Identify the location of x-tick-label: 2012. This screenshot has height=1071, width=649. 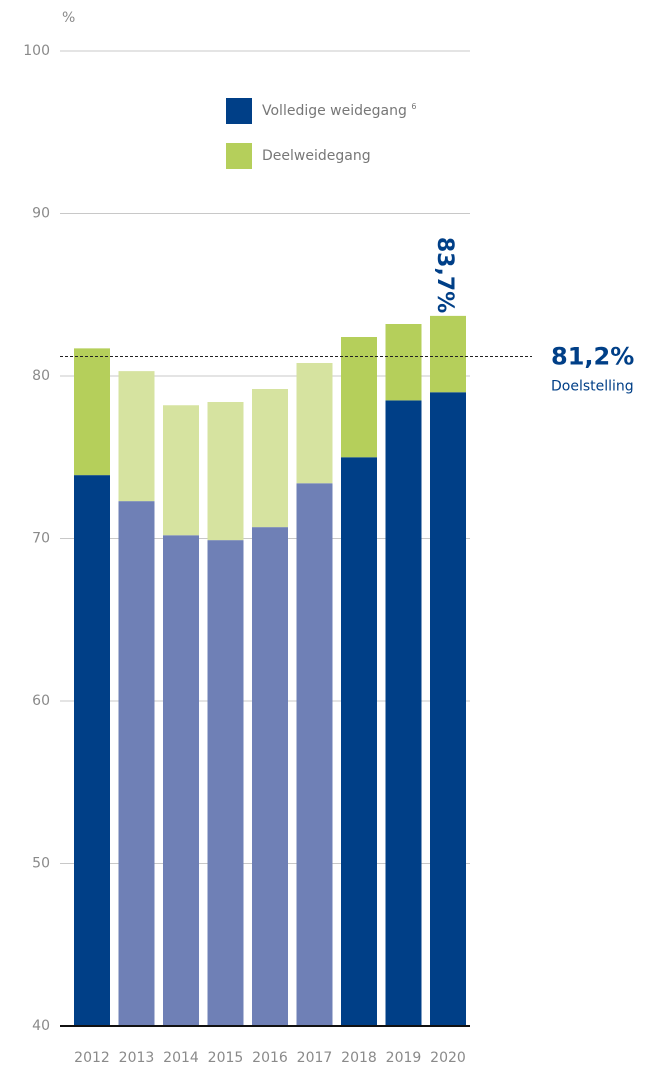
(92, 1058).